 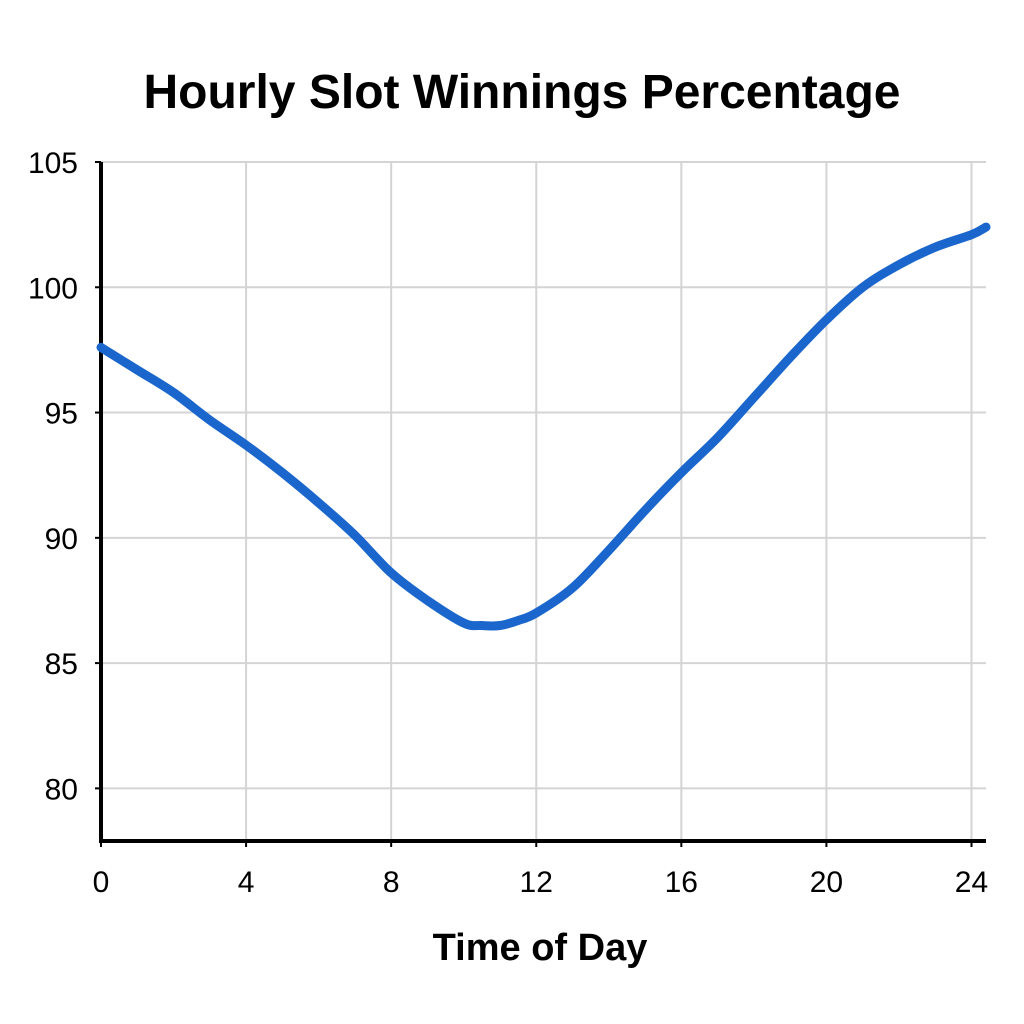 I want to click on x-tick-label: 20, so click(x=826, y=882).